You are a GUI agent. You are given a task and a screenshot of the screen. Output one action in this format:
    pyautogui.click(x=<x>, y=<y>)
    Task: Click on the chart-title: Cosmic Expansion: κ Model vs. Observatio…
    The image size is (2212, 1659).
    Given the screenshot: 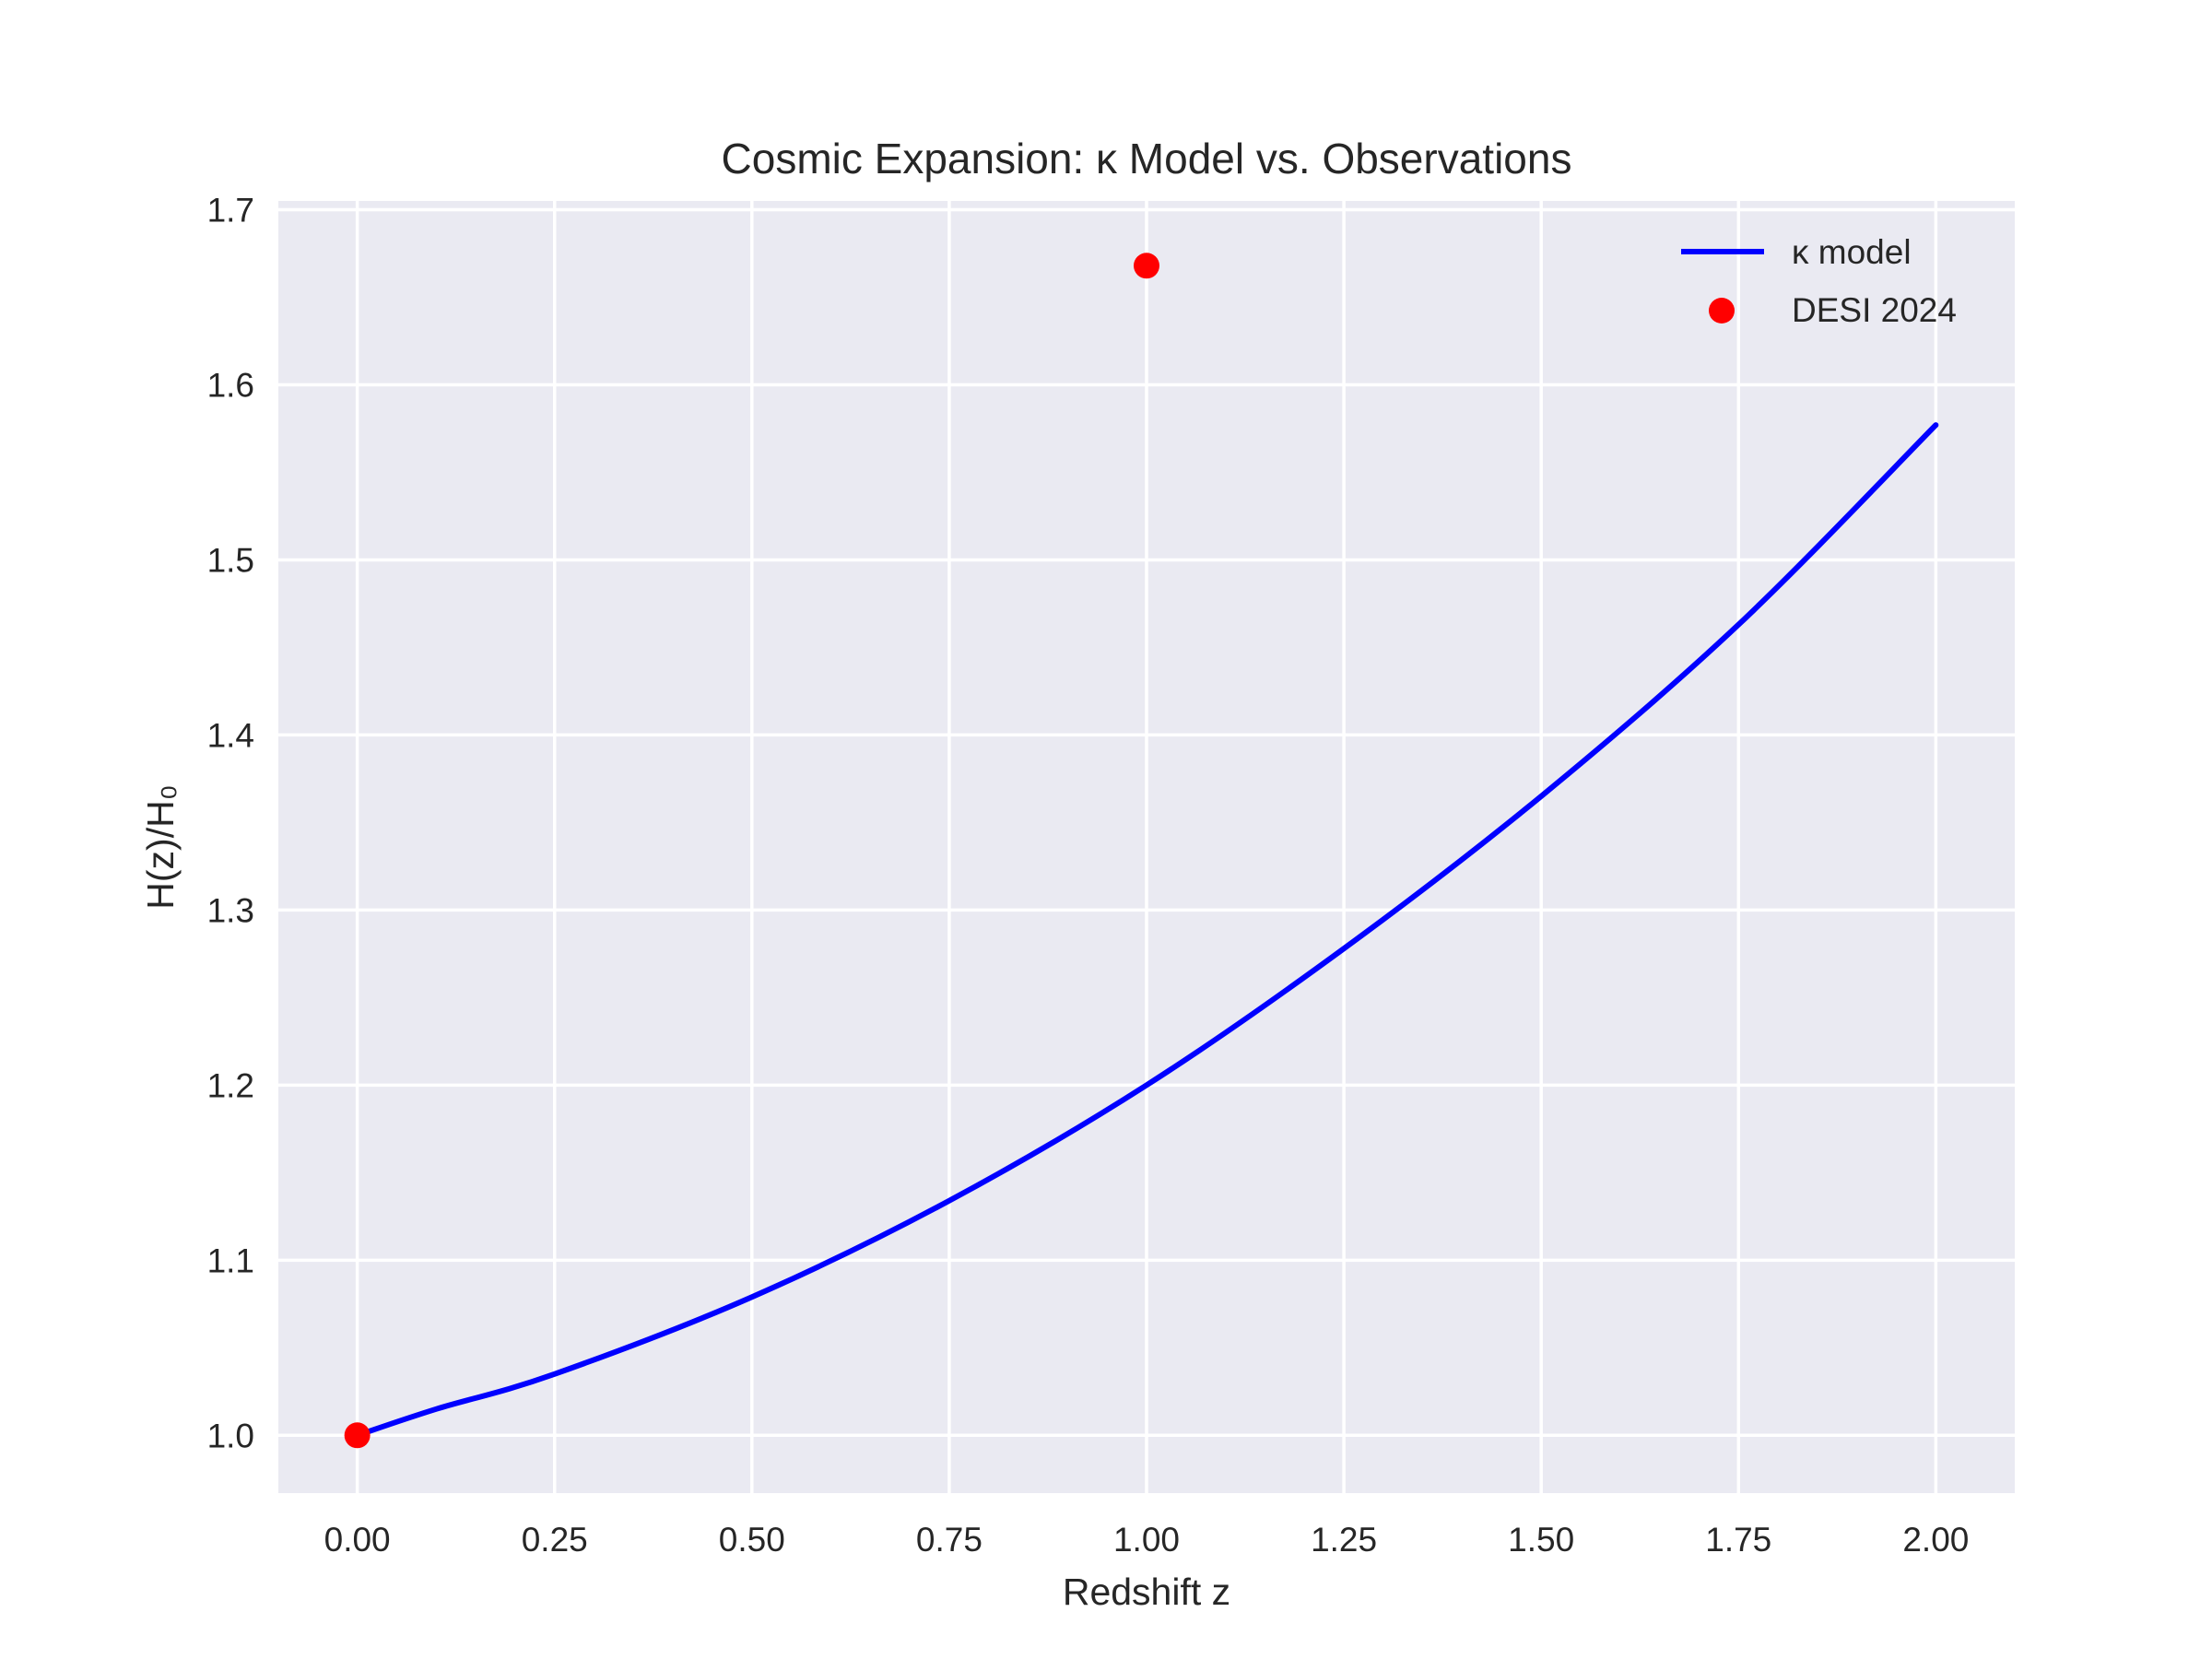 What is the action you would take?
    pyautogui.click(x=1147, y=158)
    